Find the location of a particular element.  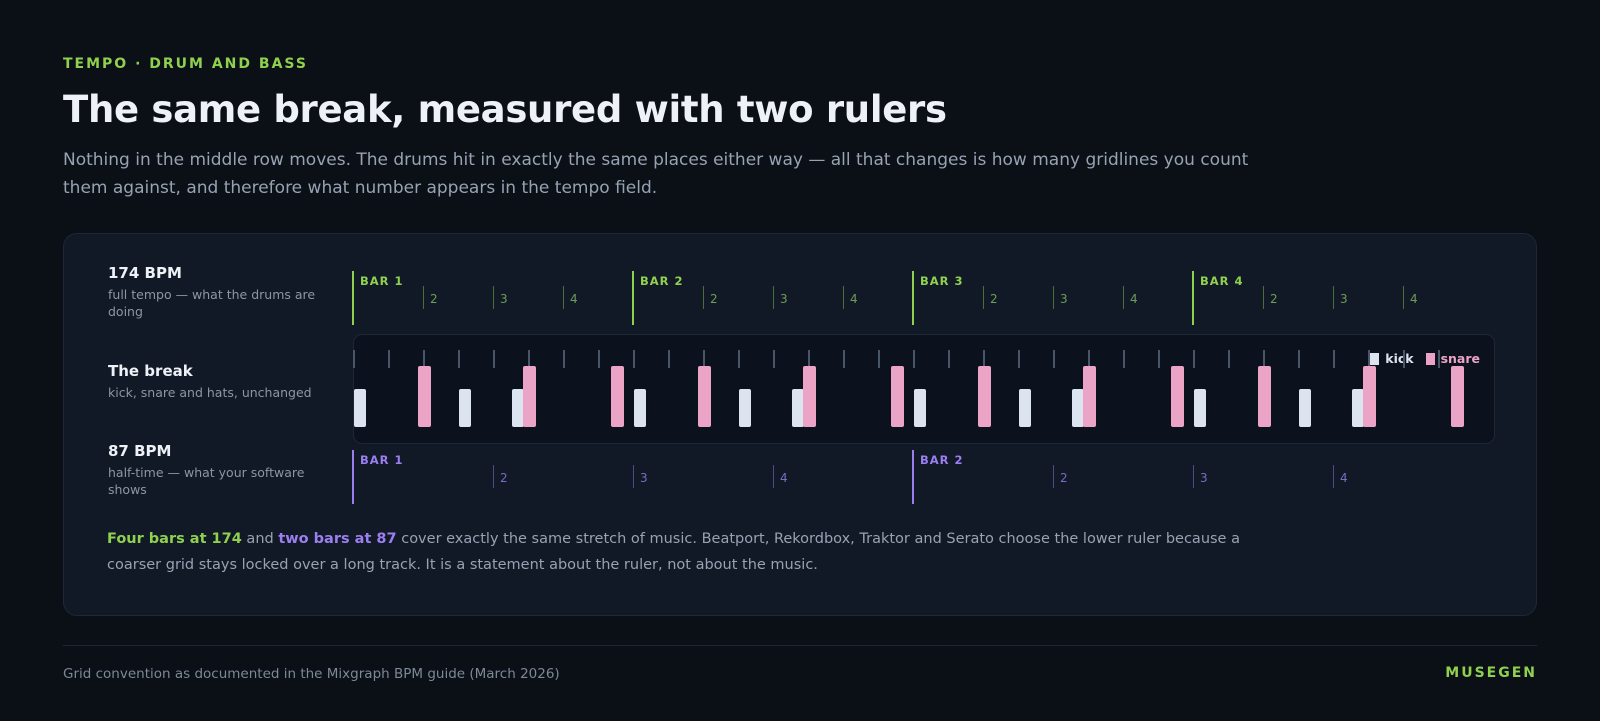

snare-swatch is located at coordinates (1430, 358).